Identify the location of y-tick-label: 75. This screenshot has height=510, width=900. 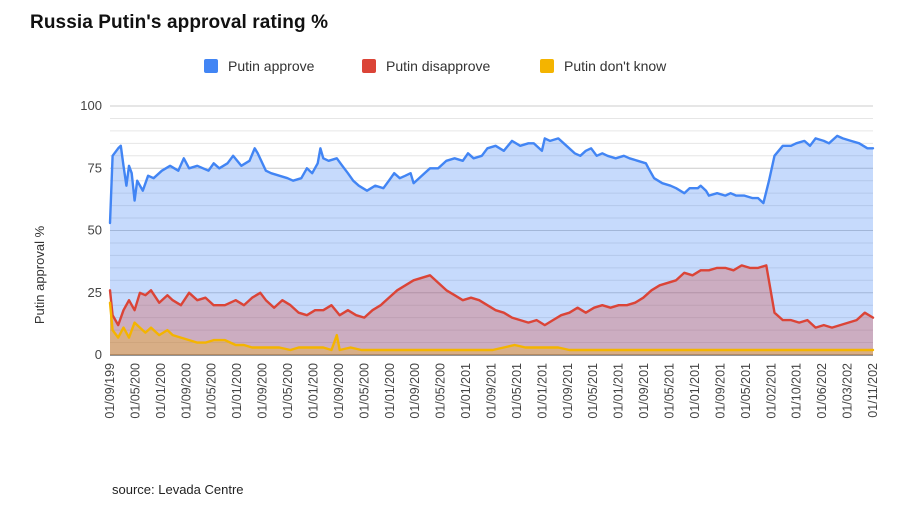
(95, 167).